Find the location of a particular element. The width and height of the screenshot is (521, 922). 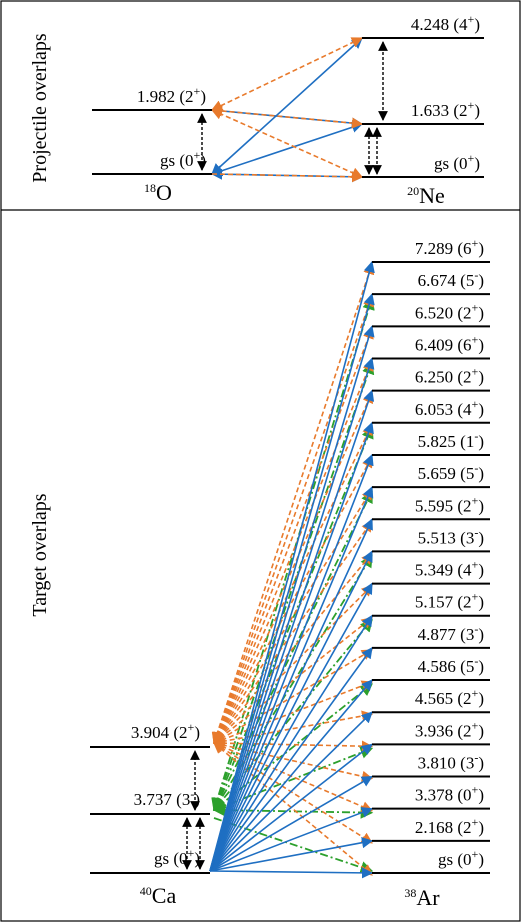

projectile-section-label: Projectile overlaps is located at coordinates (40, 108).